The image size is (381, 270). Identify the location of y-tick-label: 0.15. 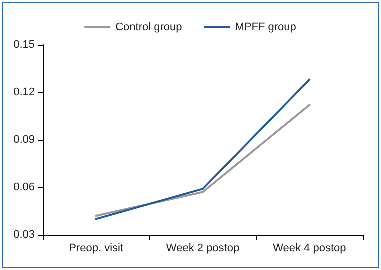
(24, 45).